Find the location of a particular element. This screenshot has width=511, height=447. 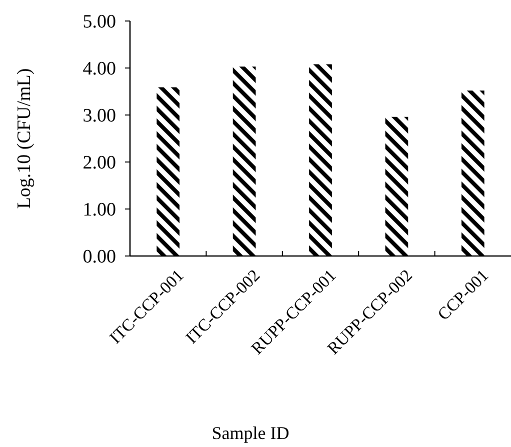

y-tick-label: 2.00 is located at coordinates (99, 163).